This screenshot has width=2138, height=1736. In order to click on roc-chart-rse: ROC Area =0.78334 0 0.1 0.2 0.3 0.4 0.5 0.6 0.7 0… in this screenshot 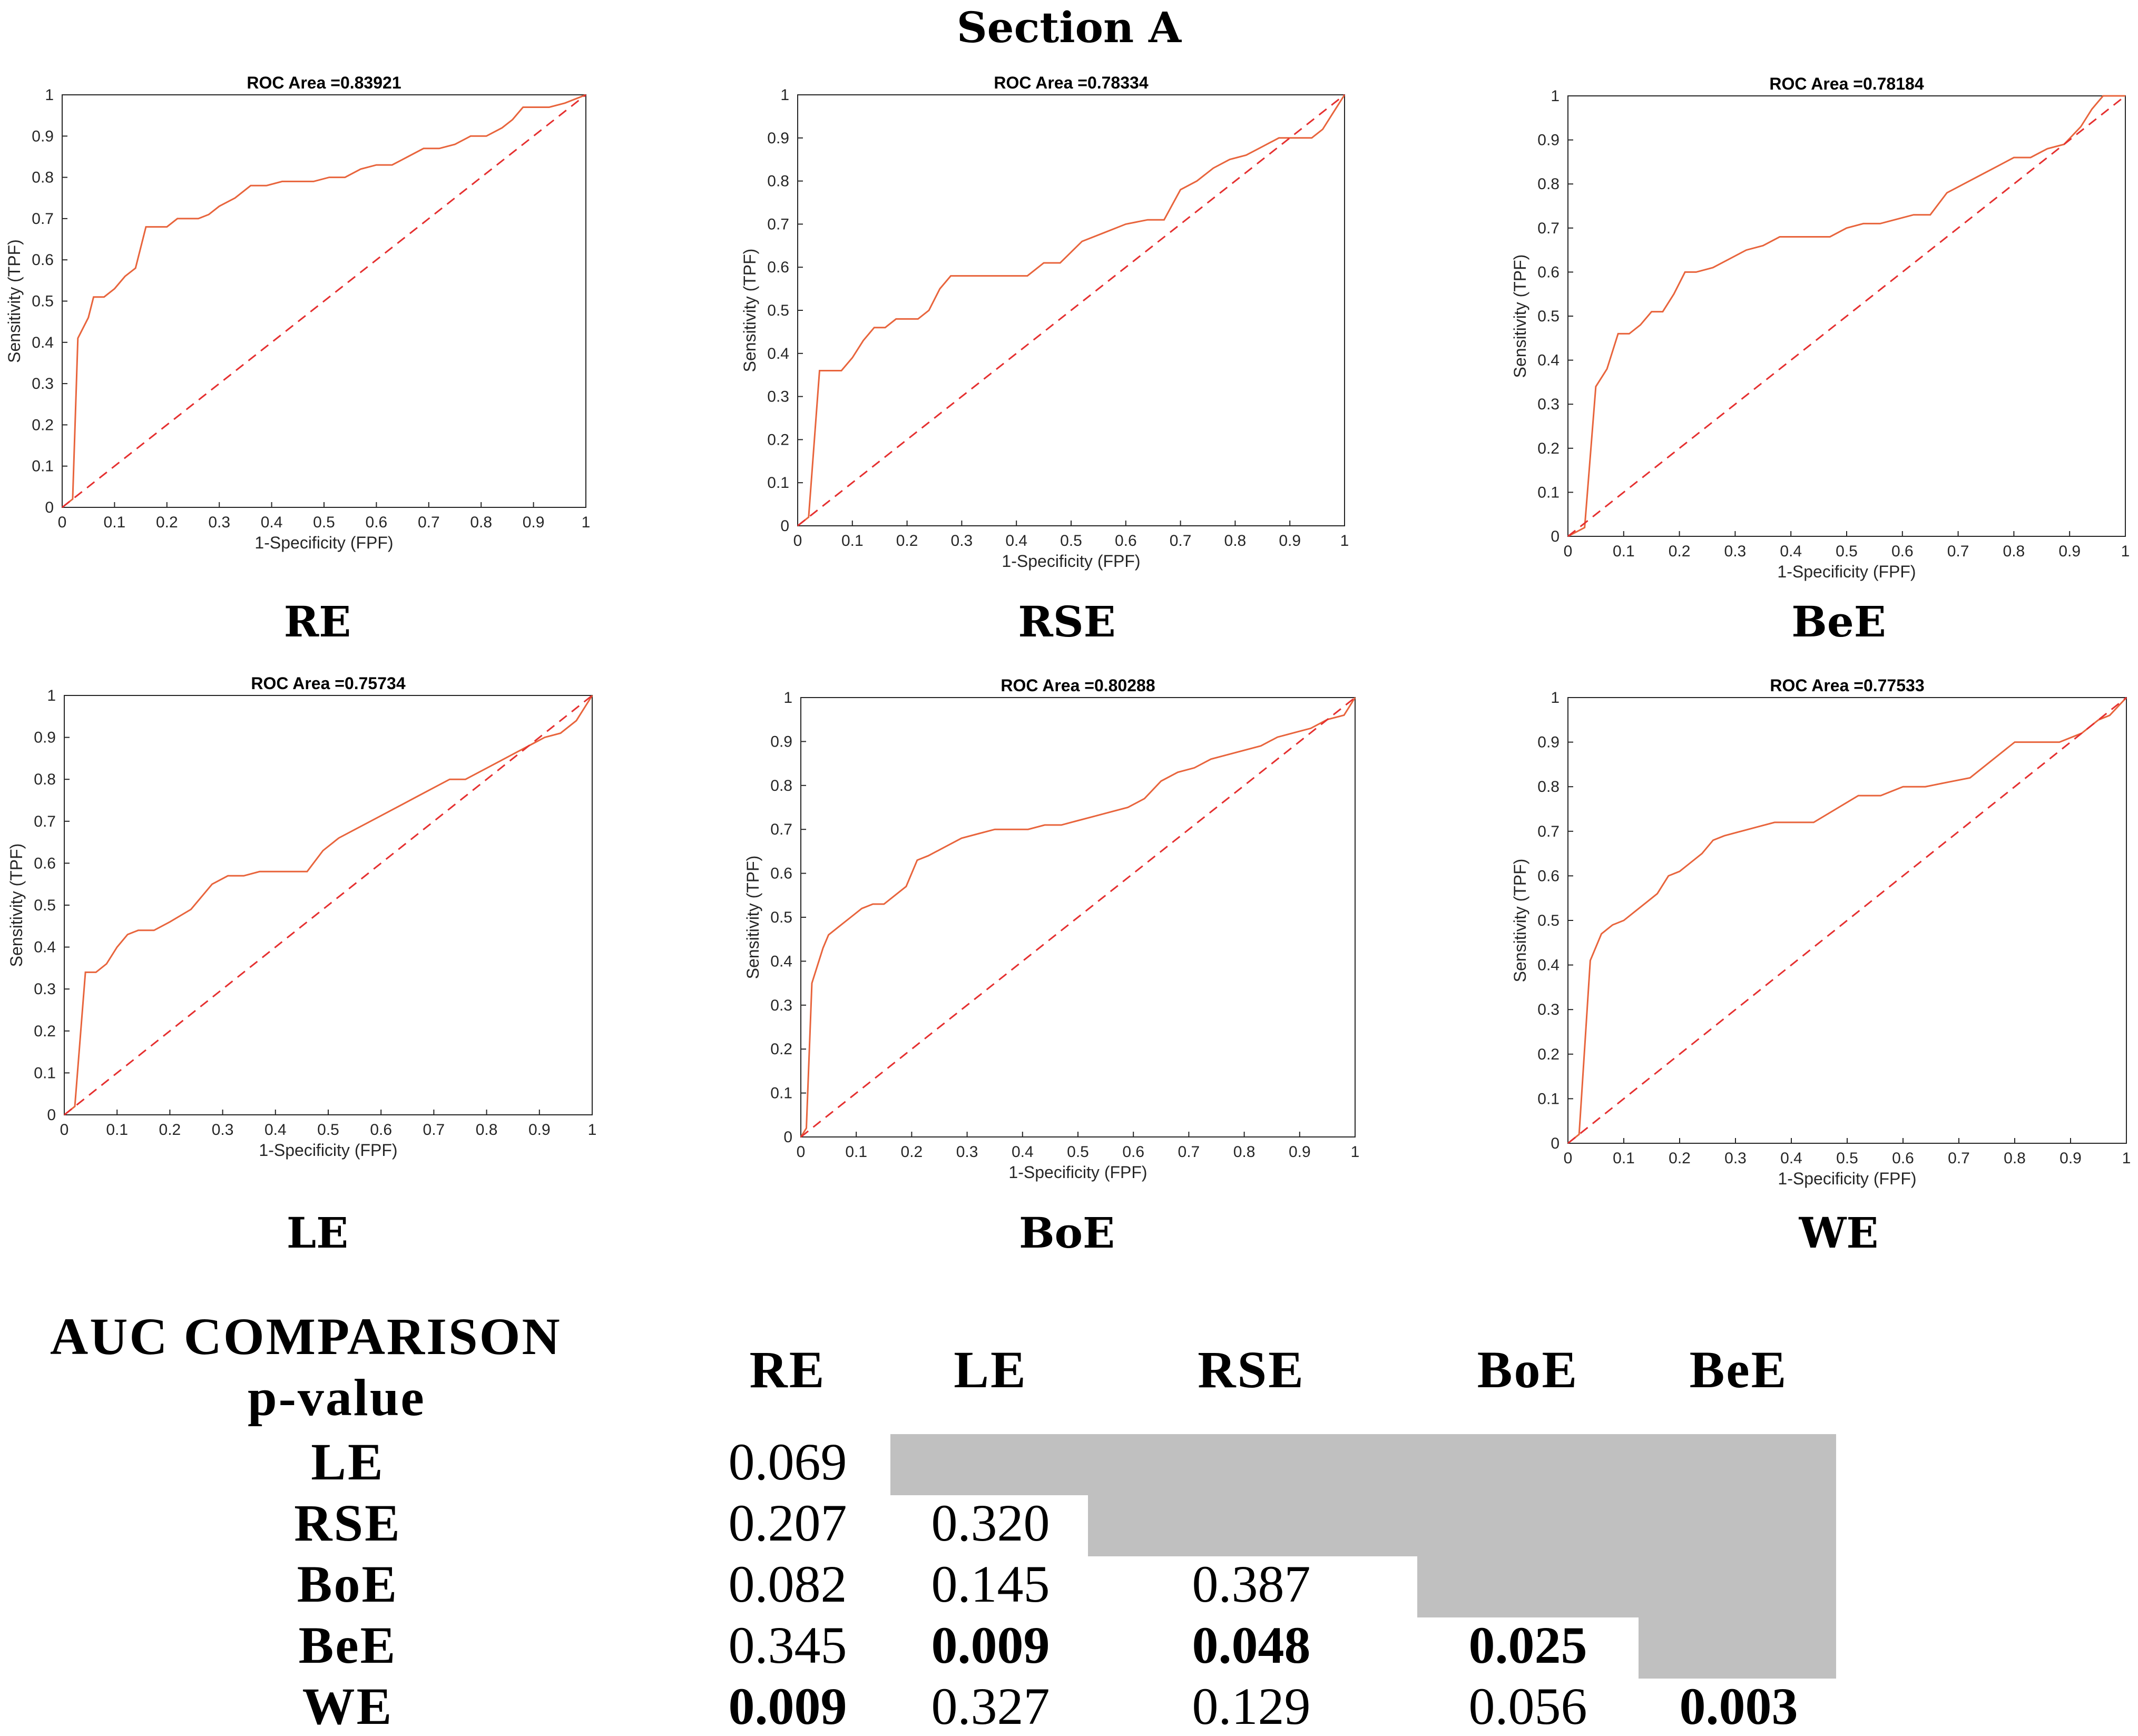, I will do `click(1044, 322)`.